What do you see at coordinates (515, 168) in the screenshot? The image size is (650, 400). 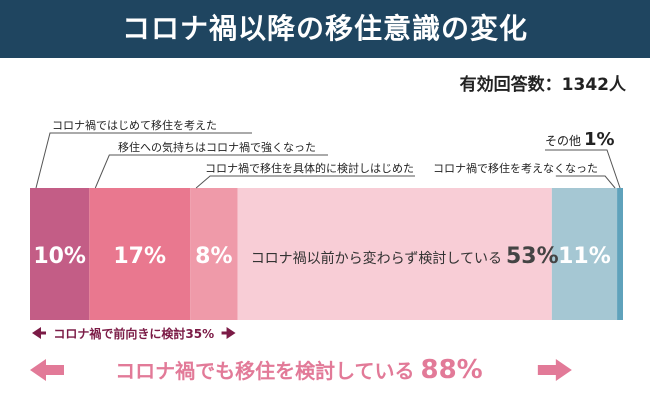 I see `callout-label-5: コロナ禍で移住を考えなくなった` at bounding box center [515, 168].